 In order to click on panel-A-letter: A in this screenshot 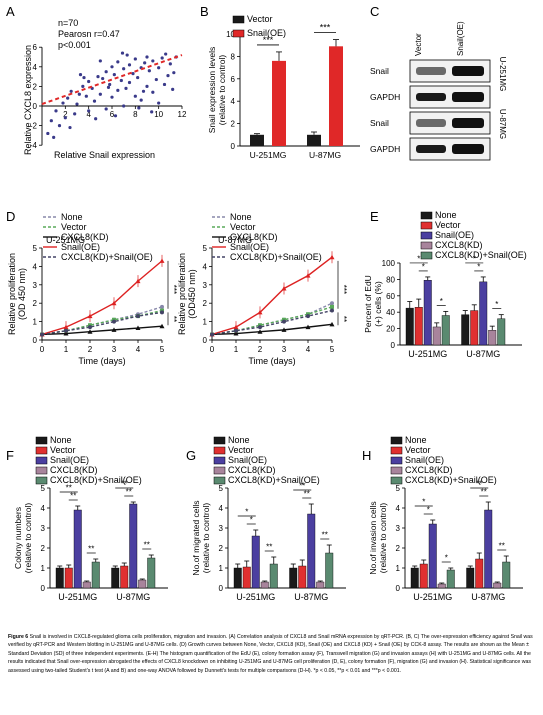, I will do `click(10, 11)`.